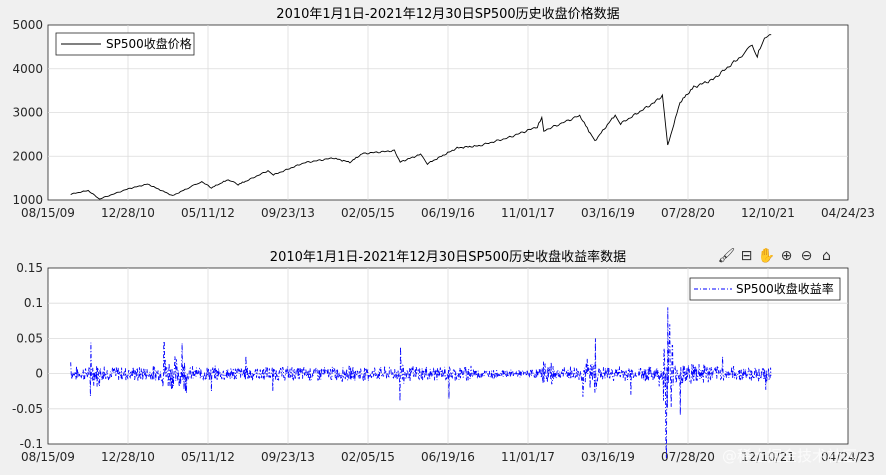  What do you see at coordinates (33, 303) in the screenshot?
I see `y-tick-label: 0.1` at bounding box center [33, 303].